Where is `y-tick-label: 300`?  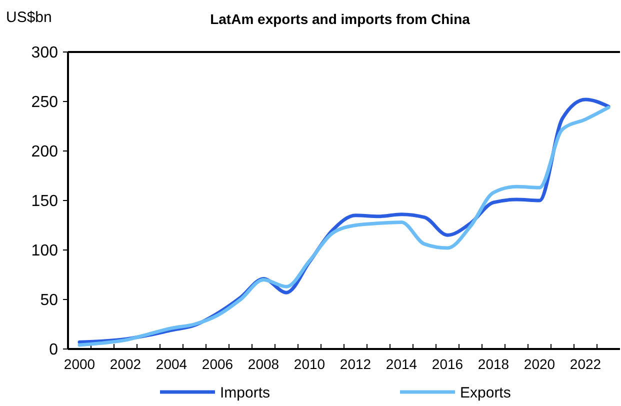 y-tick-label: 300 is located at coordinates (44, 53).